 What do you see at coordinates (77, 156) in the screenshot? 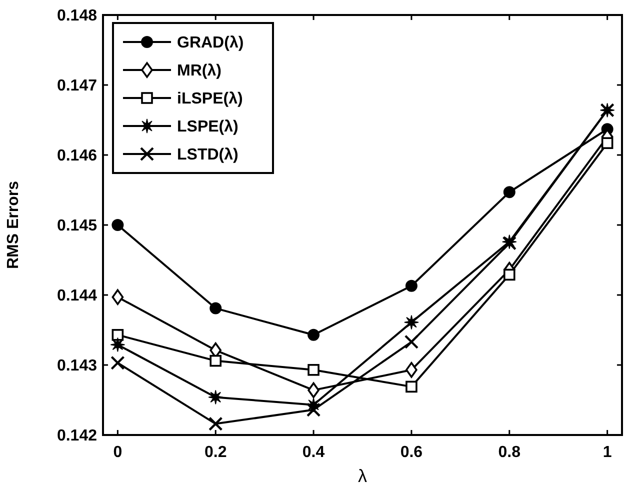
I see `y-tick-label: 0.146` at bounding box center [77, 156].